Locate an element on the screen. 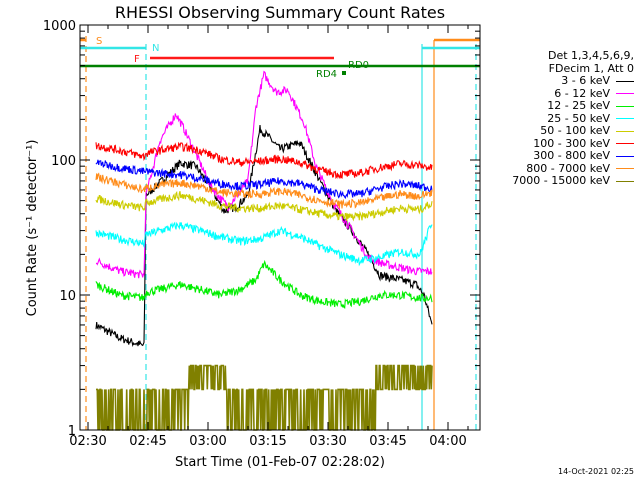  legend-item-label: 25 - 50 keV is located at coordinates (578, 118).